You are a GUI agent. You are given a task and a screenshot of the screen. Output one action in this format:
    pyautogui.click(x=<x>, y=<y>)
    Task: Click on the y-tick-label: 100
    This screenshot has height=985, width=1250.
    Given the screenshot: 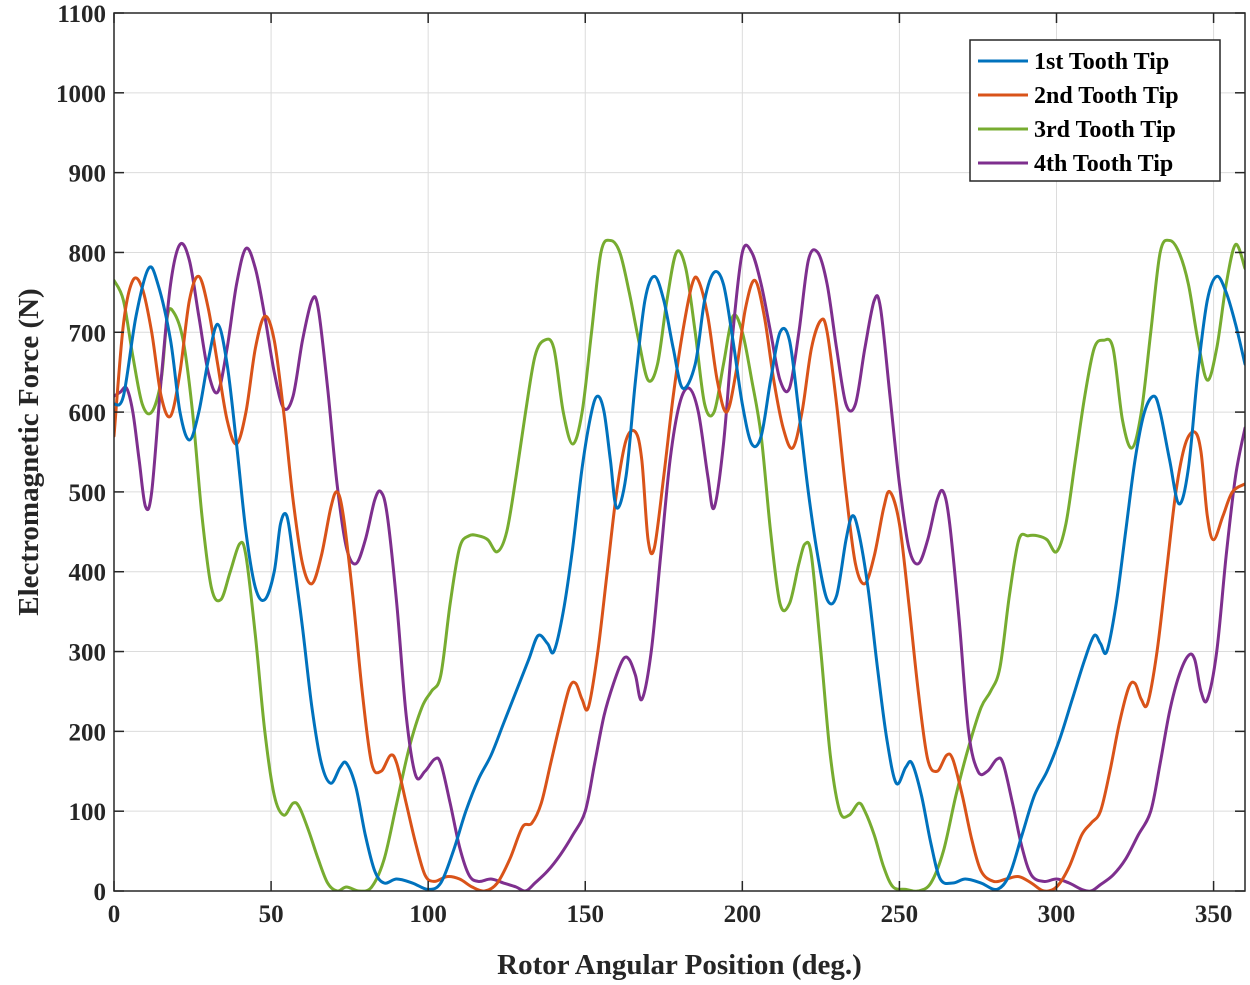 What is the action you would take?
    pyautogui.click(x=88, y=812)
    